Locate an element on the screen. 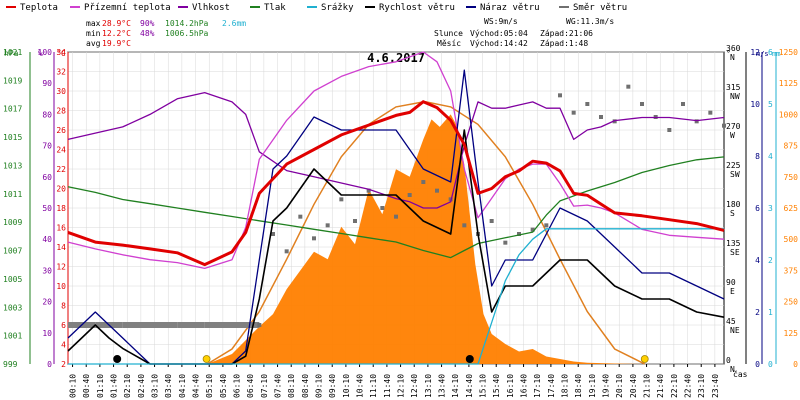  tick-label-time: 07:10 is located at coordinates (264, 386).